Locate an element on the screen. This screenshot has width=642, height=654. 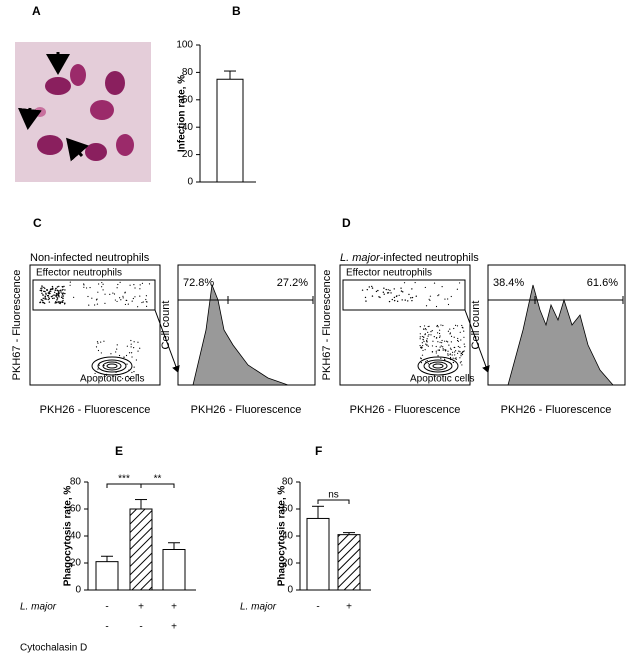
y-axis-title: Infection rate, % is located at coordinates (182, 113).